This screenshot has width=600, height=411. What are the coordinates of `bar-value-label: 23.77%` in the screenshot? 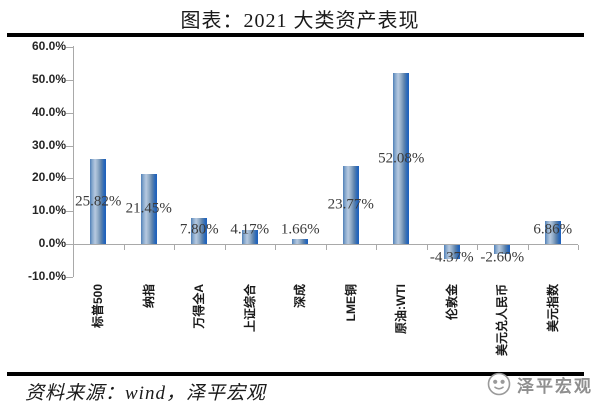 It's located at (350, 204).